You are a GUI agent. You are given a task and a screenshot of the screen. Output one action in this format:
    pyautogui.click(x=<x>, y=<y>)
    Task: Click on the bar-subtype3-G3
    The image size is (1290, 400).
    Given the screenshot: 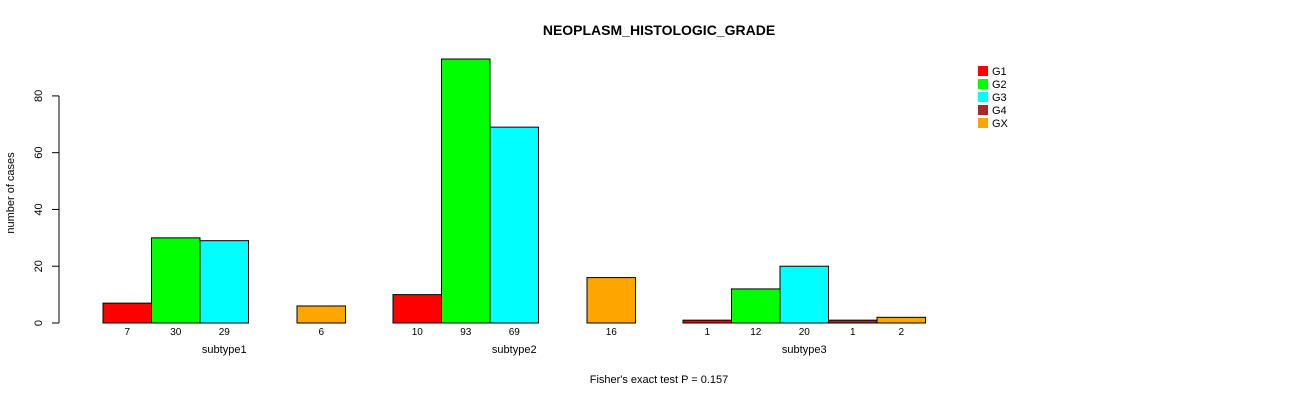 What is the action you would take?
    pyautogui.click(x=804, y=294)
    